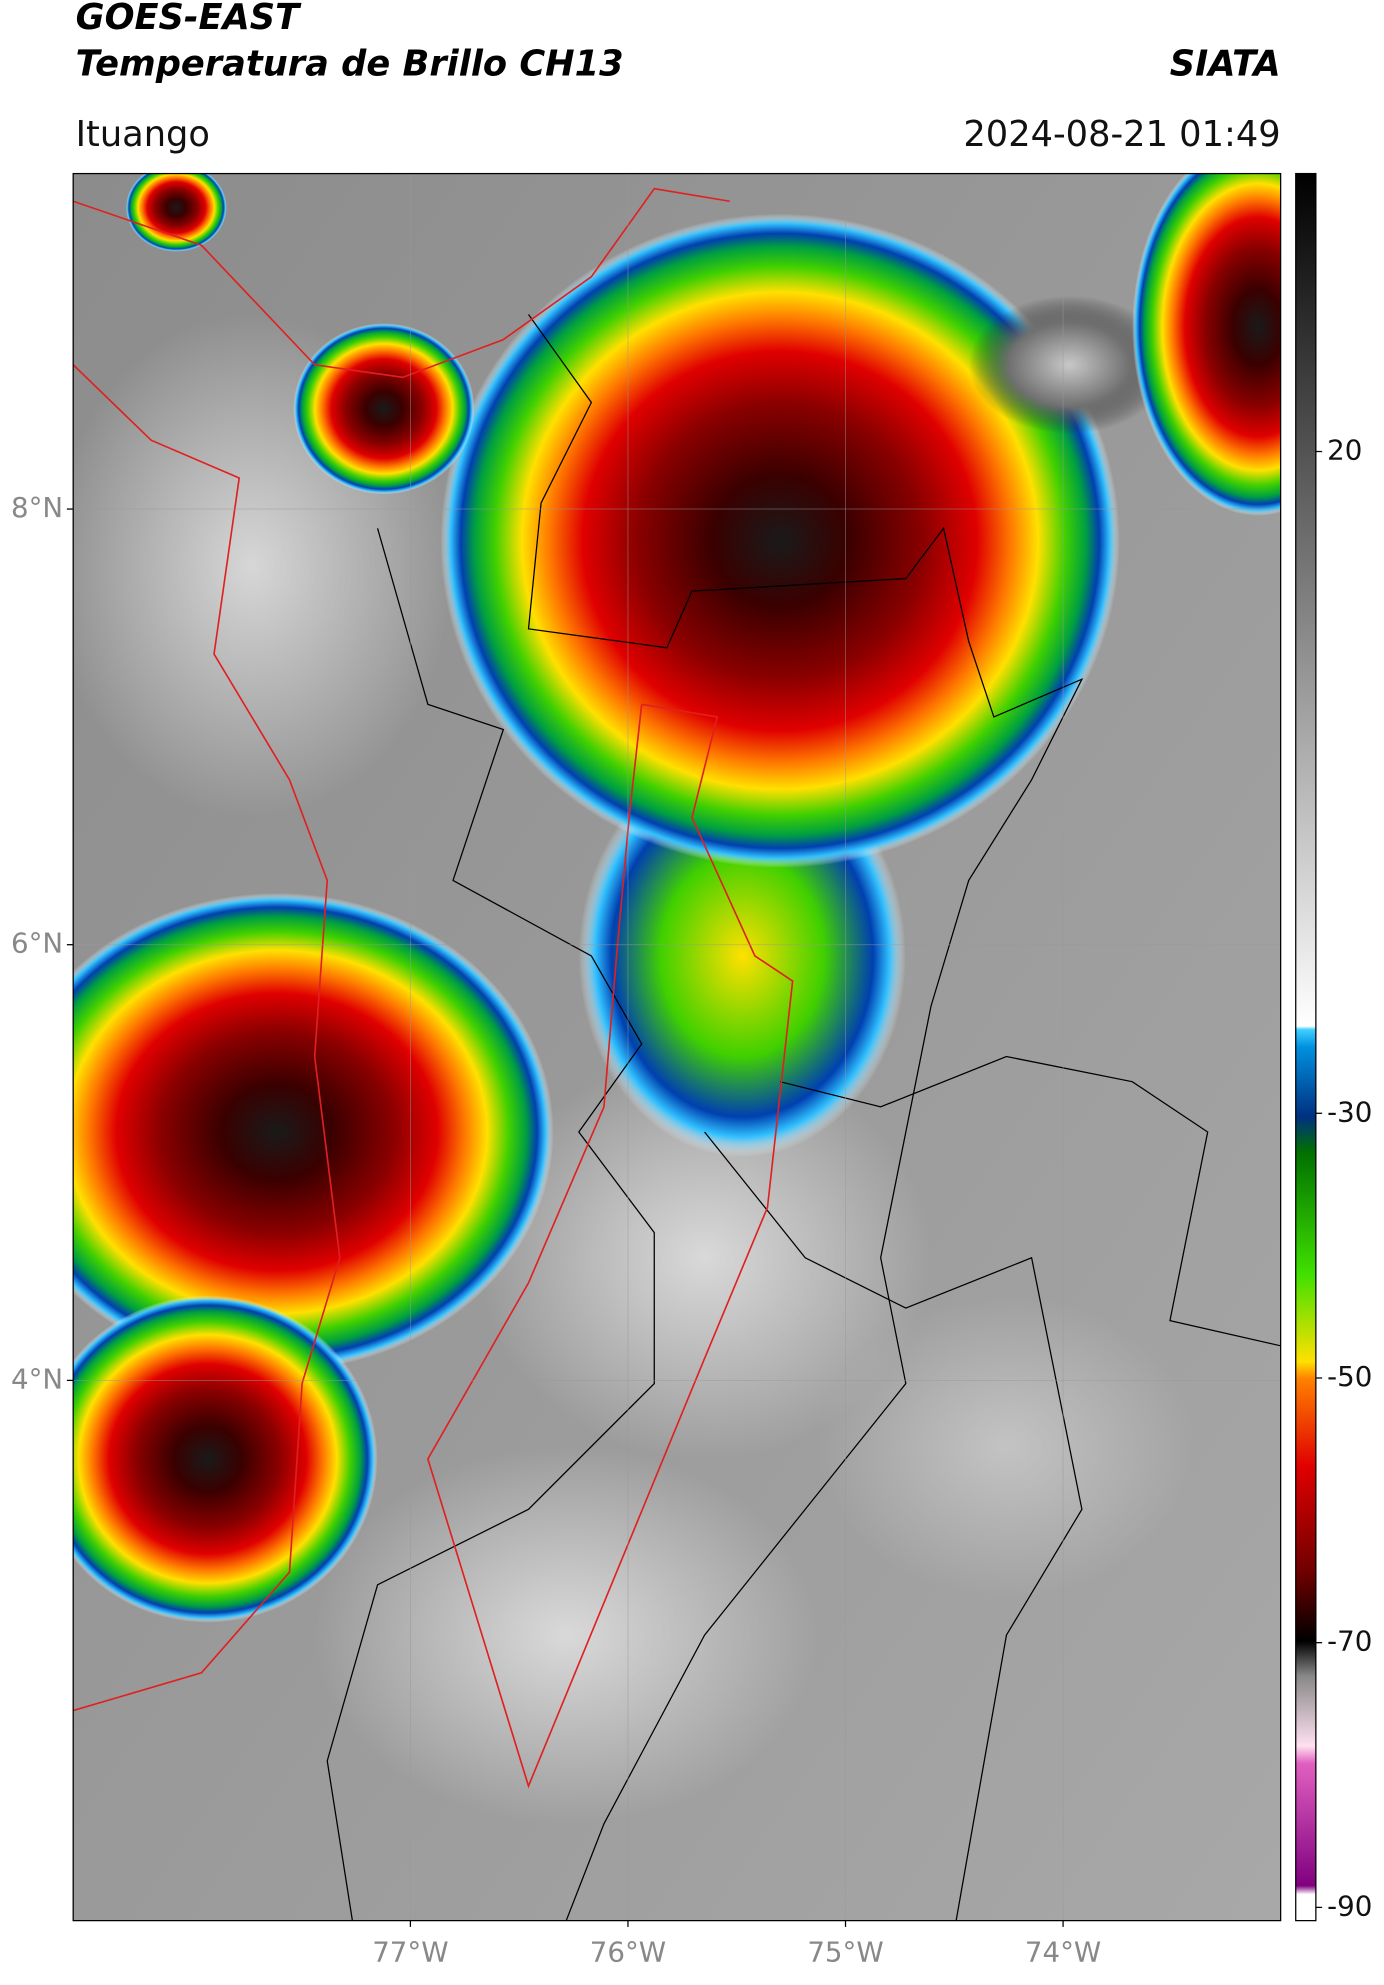 Image resolution: width=1384 pixels, height=1985 pixels. What do you see at coordinates (845, 1951) in the screenshot?
I see `lon-tick-label: 75°W` at bounding box center [845, 1951].